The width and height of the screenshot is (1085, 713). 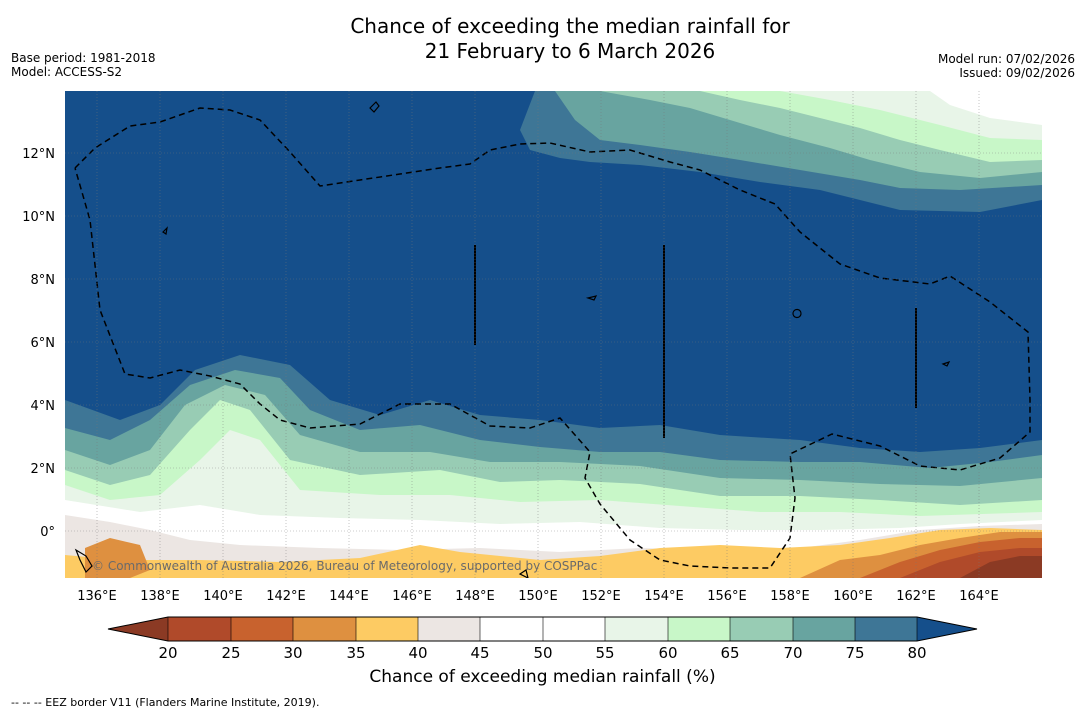 What do you see at coordinates (604, 653) in the screenshot?
I see `colorbar-tick-label: 55` at bounding box center [604, 653].